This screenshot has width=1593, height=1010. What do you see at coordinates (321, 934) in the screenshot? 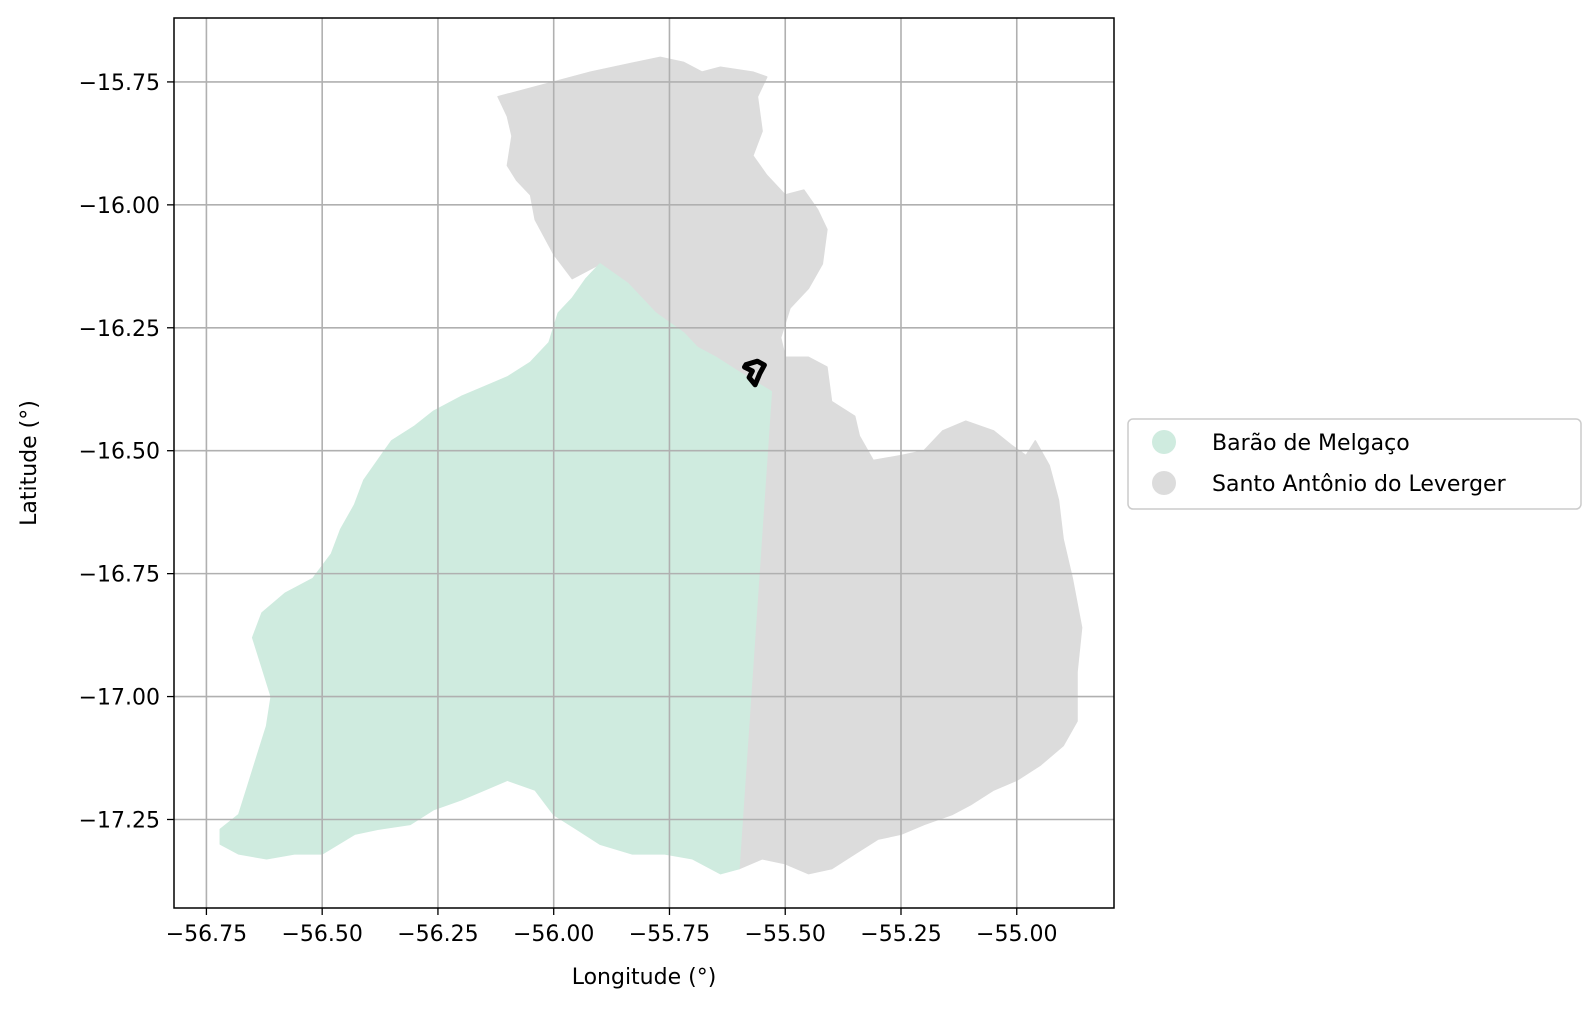
I see `x-tick-label: −56.50` at bounding box center [321, 934].